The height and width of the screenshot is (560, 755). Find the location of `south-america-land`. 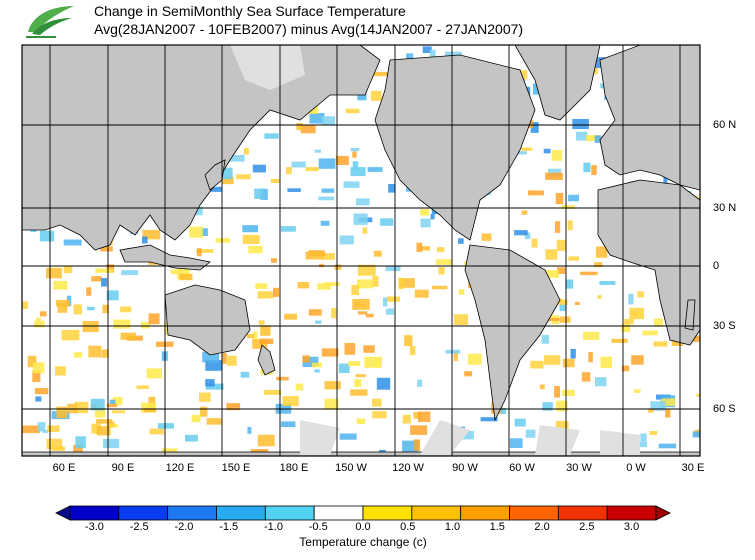

south-america-land is located at coordinates (512, 333).